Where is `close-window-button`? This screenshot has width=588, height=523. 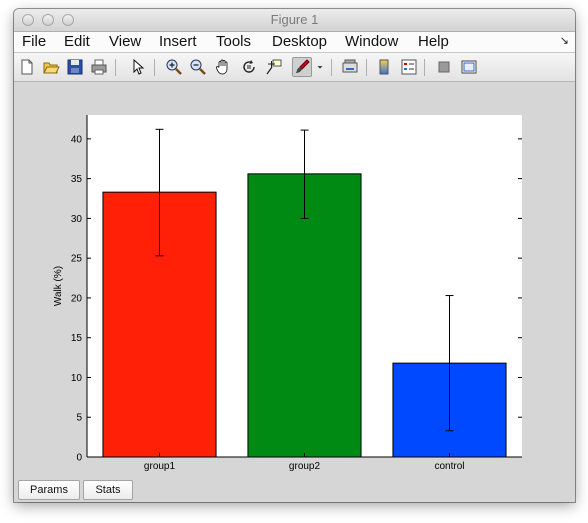
close-window-button is located at coordinates (28, 20).